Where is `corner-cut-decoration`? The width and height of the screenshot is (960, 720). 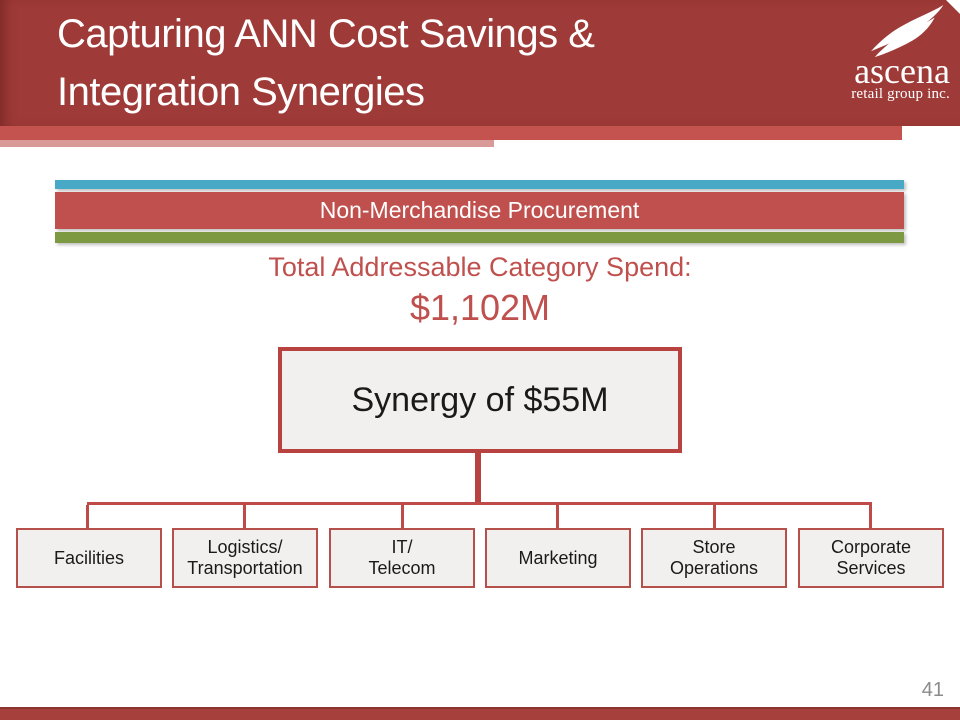
corner-cut-decoration is located at coordinates (953, 7).